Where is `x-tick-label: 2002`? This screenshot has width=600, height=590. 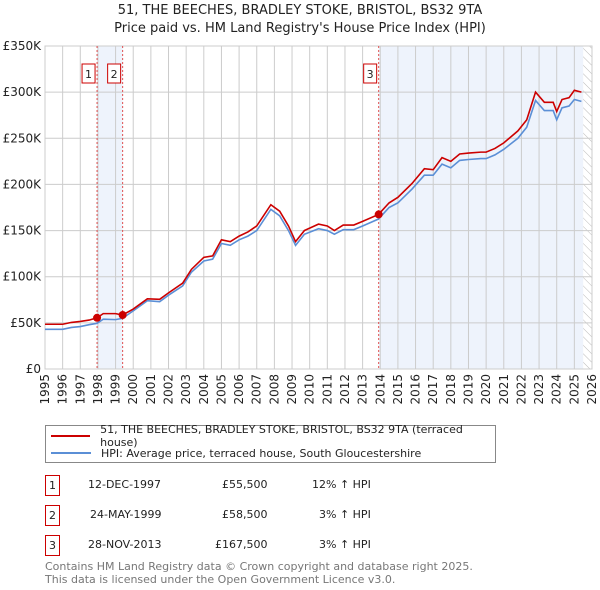 x-tick-label: 2002 is located at coordinates (169, 389).